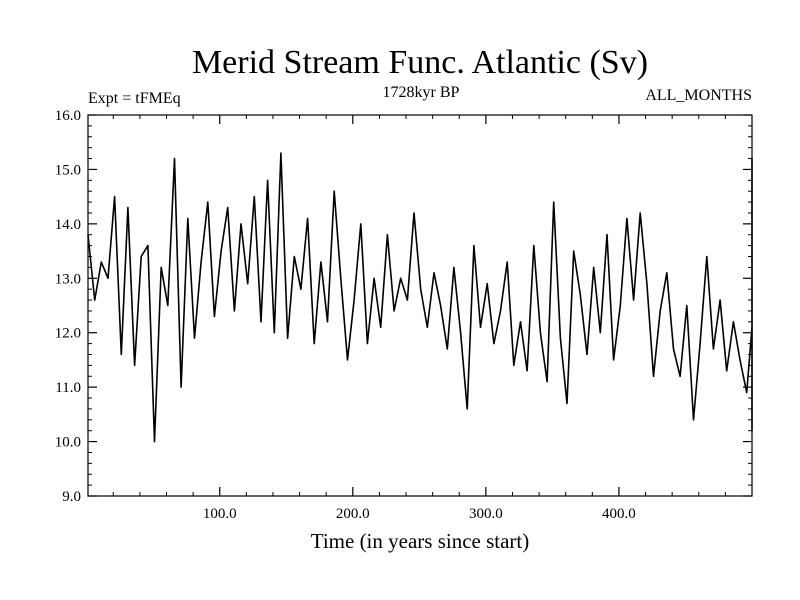 This screenshot has height=600, width=800. Describe the element at coordinates (419, 514) in the screenshot. I see `x-tick-labels: 100.0 200.0 300.0 400.0` at that location.